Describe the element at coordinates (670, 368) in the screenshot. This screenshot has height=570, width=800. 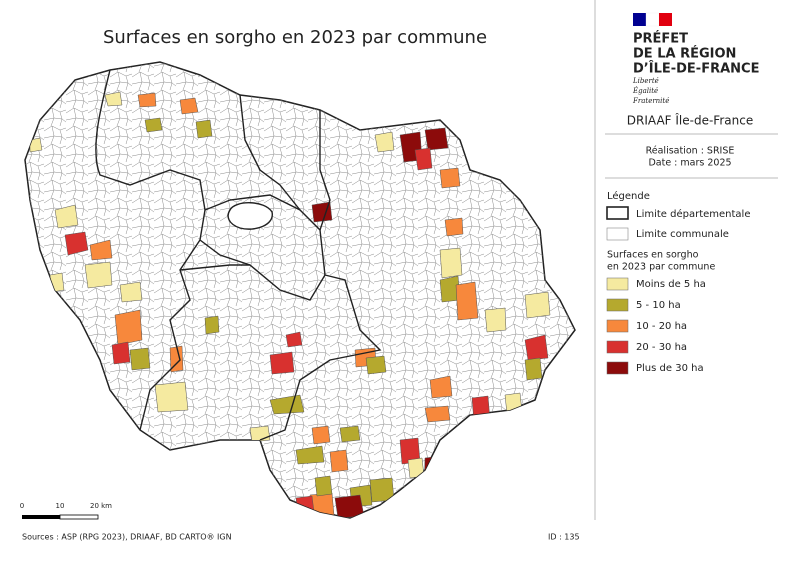
I see `legend-label: Plus de 30 ha` at that location.